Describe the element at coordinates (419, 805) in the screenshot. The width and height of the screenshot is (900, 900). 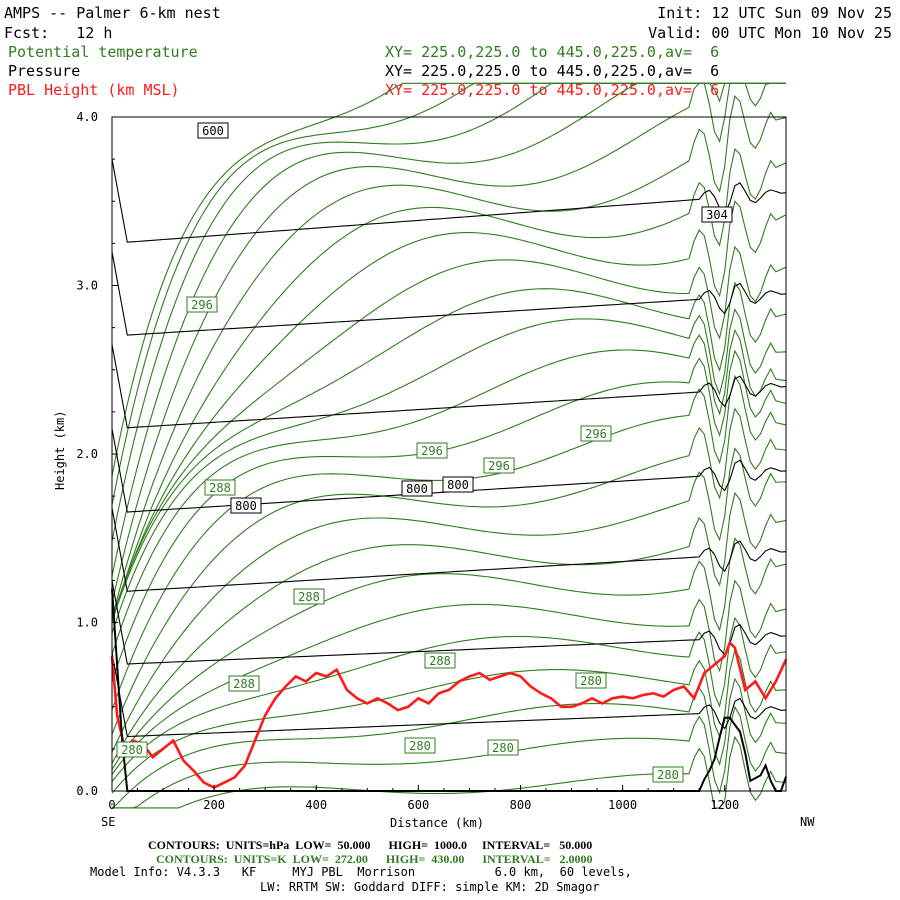
I see `x-tick-label: 600` at that location.